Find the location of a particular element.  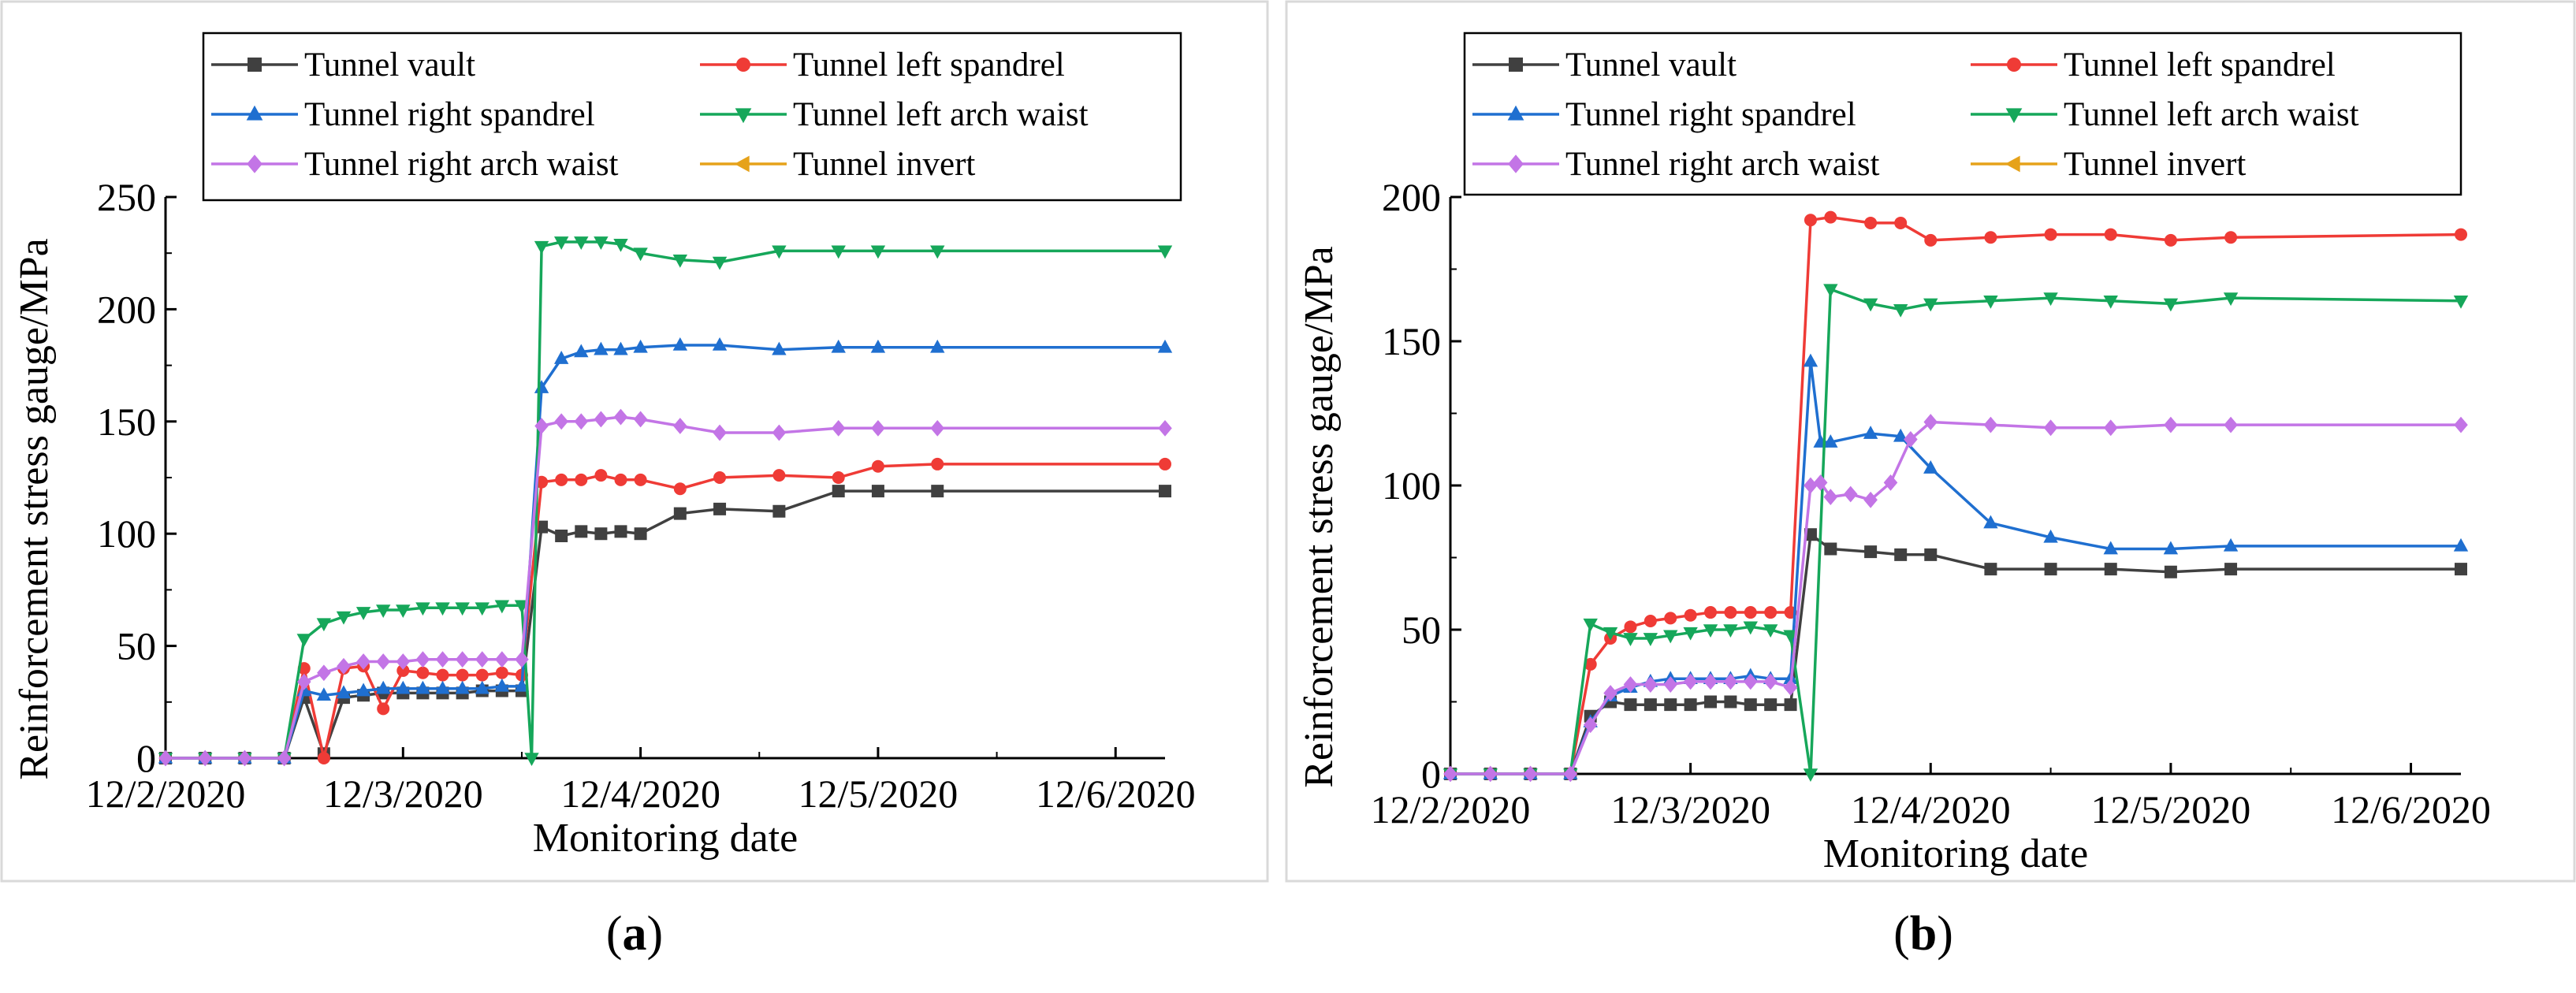

legend-label: Tunnel left spandrel is located at coordinates (2200, 65).